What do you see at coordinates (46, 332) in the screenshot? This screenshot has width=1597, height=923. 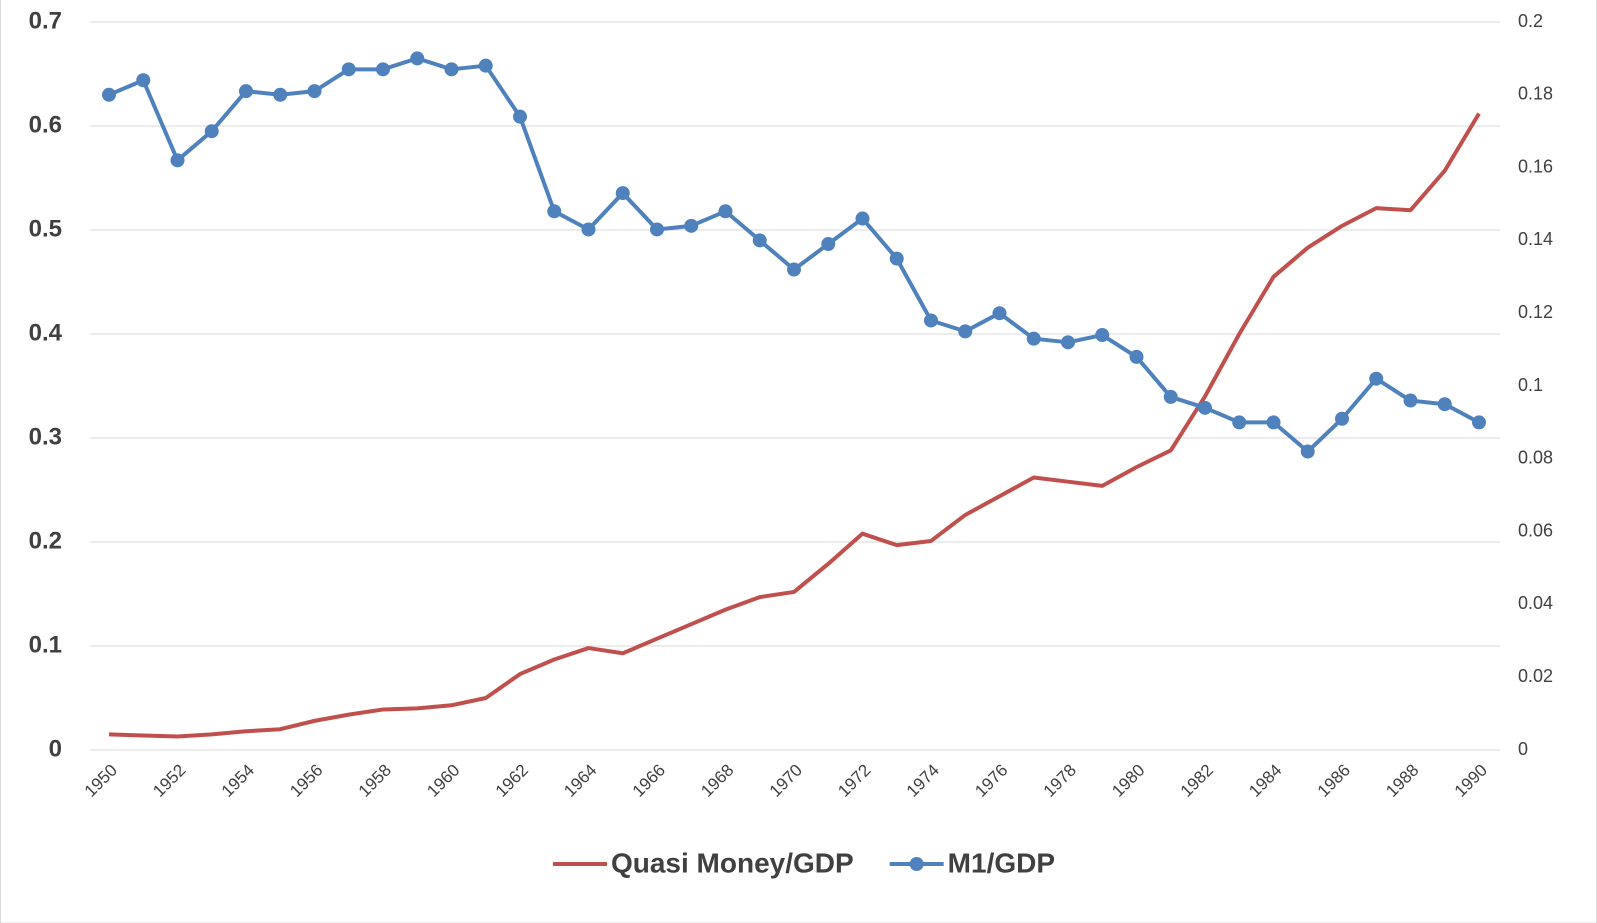 I see `y-tick-label: 0.4` at bounding box center [46, 332].